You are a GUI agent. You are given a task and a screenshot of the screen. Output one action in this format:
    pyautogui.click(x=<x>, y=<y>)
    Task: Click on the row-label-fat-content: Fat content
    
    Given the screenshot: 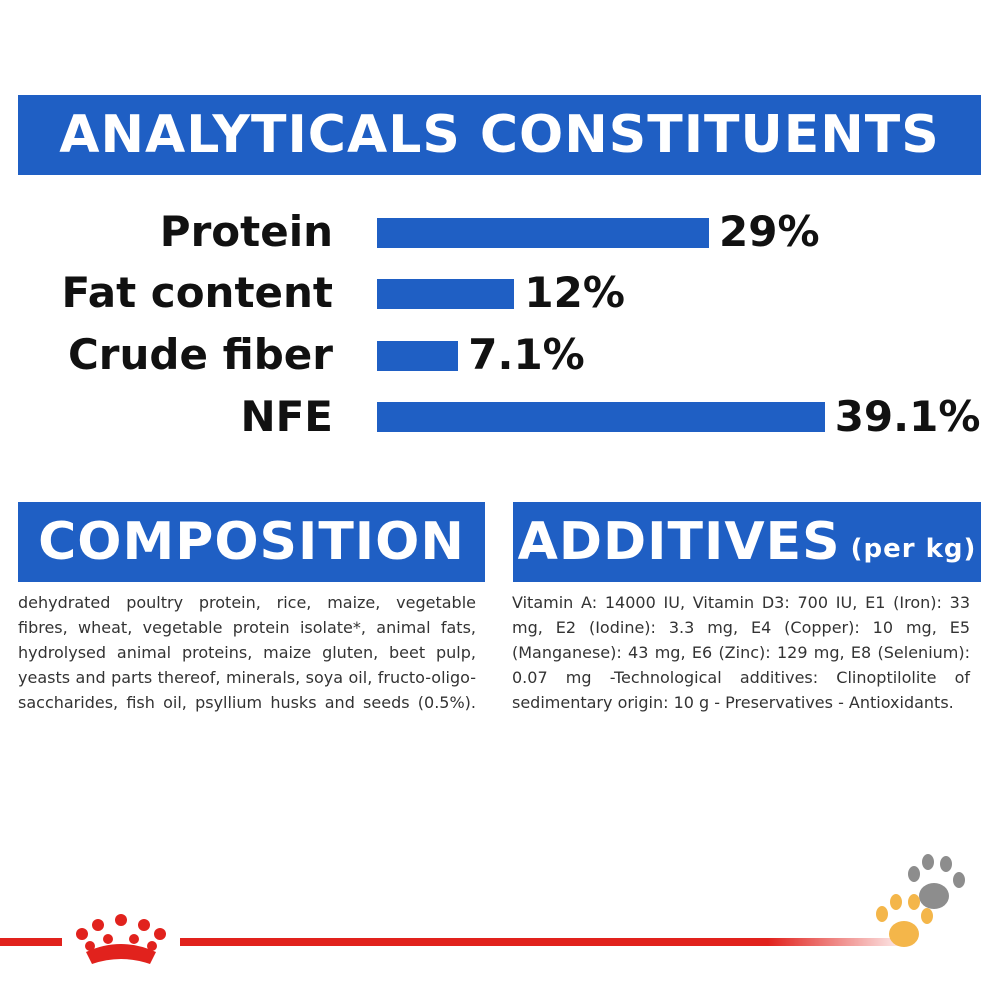 What is the action you would take?
    pyautogui.click(x=197, y=292)
    